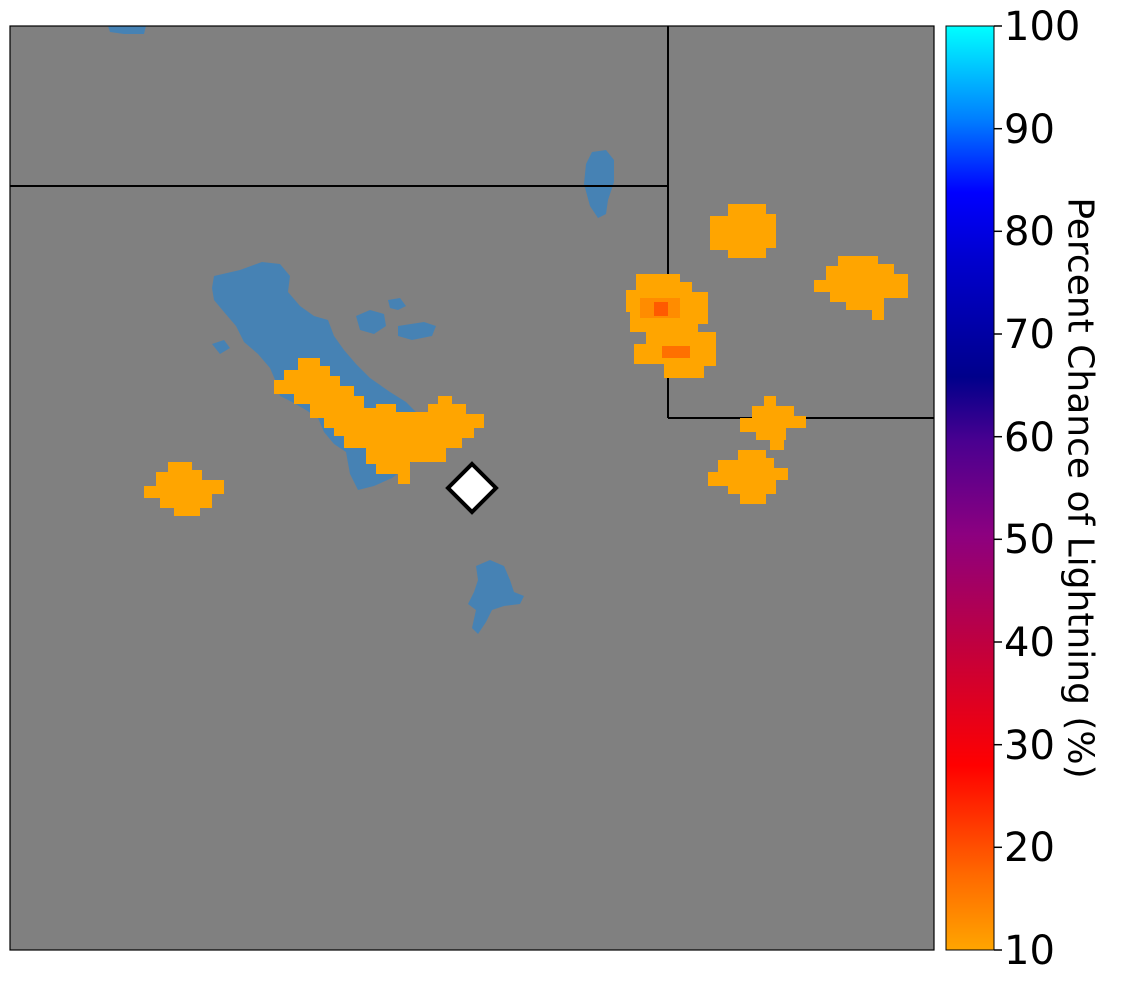 Image resolution: width=1126 pixels, height=984 pixels. Describe the element at coordinates (1029, 848) in the screenshot. I see `tick-label-20: 20` at that location.